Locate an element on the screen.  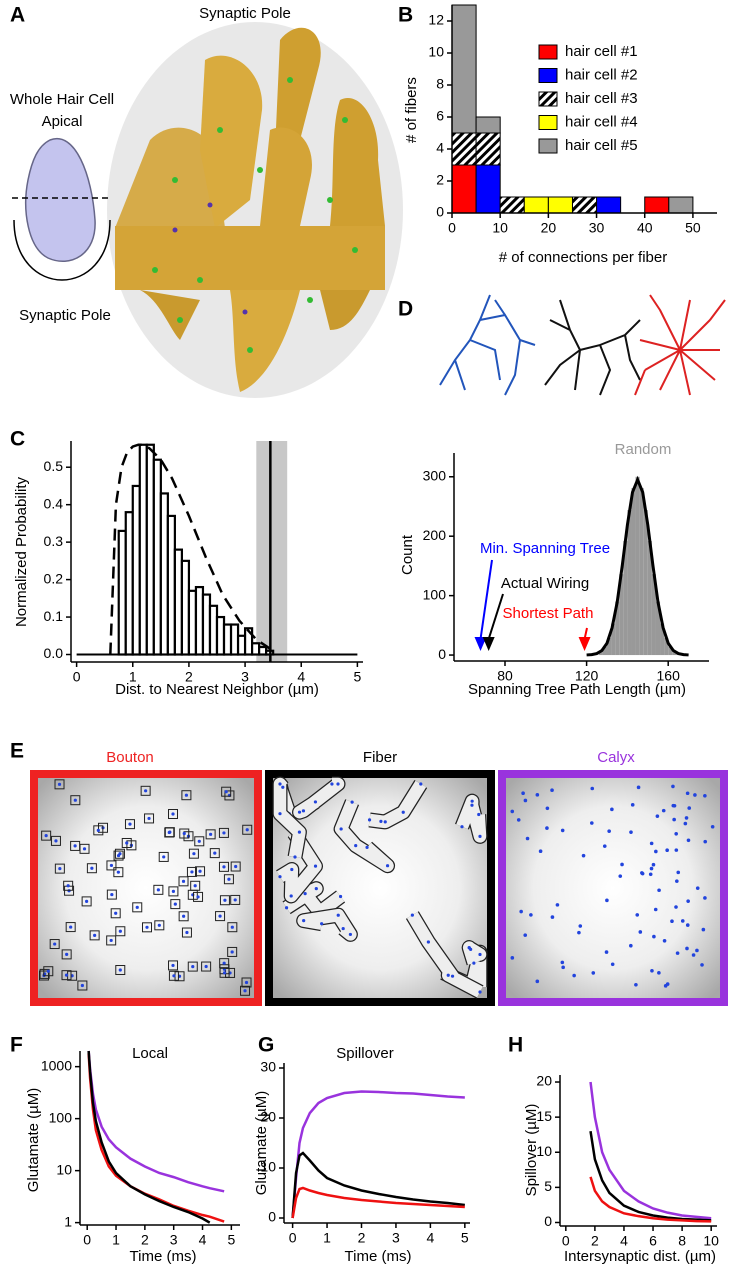
chart-title: Random is located at coordinates (643, 449).